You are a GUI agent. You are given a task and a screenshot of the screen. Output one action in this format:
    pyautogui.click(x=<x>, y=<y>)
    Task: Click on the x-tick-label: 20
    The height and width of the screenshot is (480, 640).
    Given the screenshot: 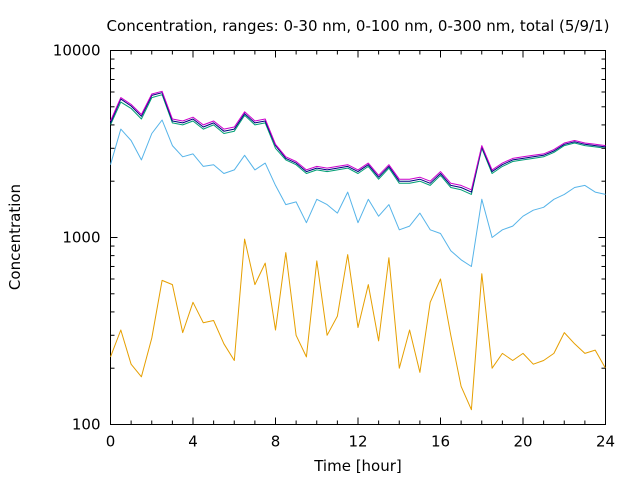 What is the action you would take?
    pyautogui.click(x=522, y=442)
    